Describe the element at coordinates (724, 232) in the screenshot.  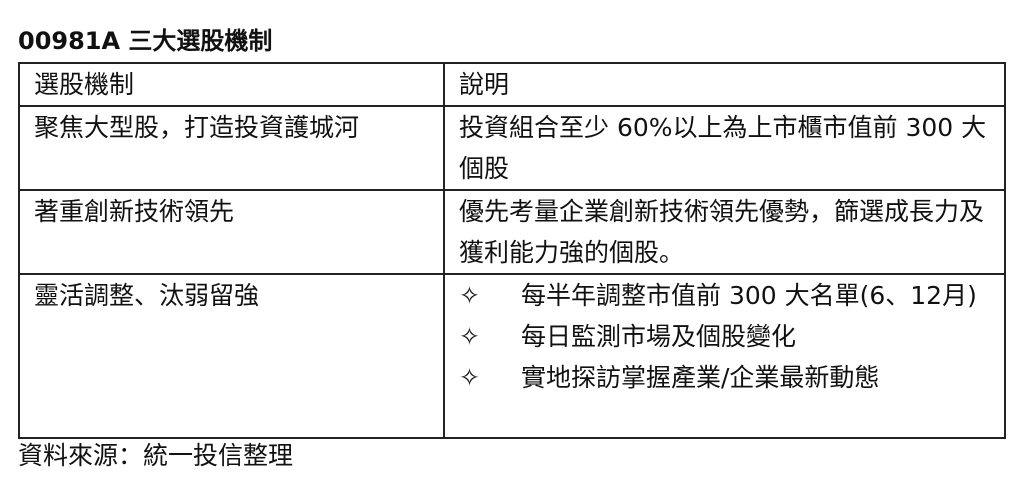
I see `description-cell: 優先考量企業創新技術領先優勢，篩選成長力及獲利能力強的個股。` at that location.